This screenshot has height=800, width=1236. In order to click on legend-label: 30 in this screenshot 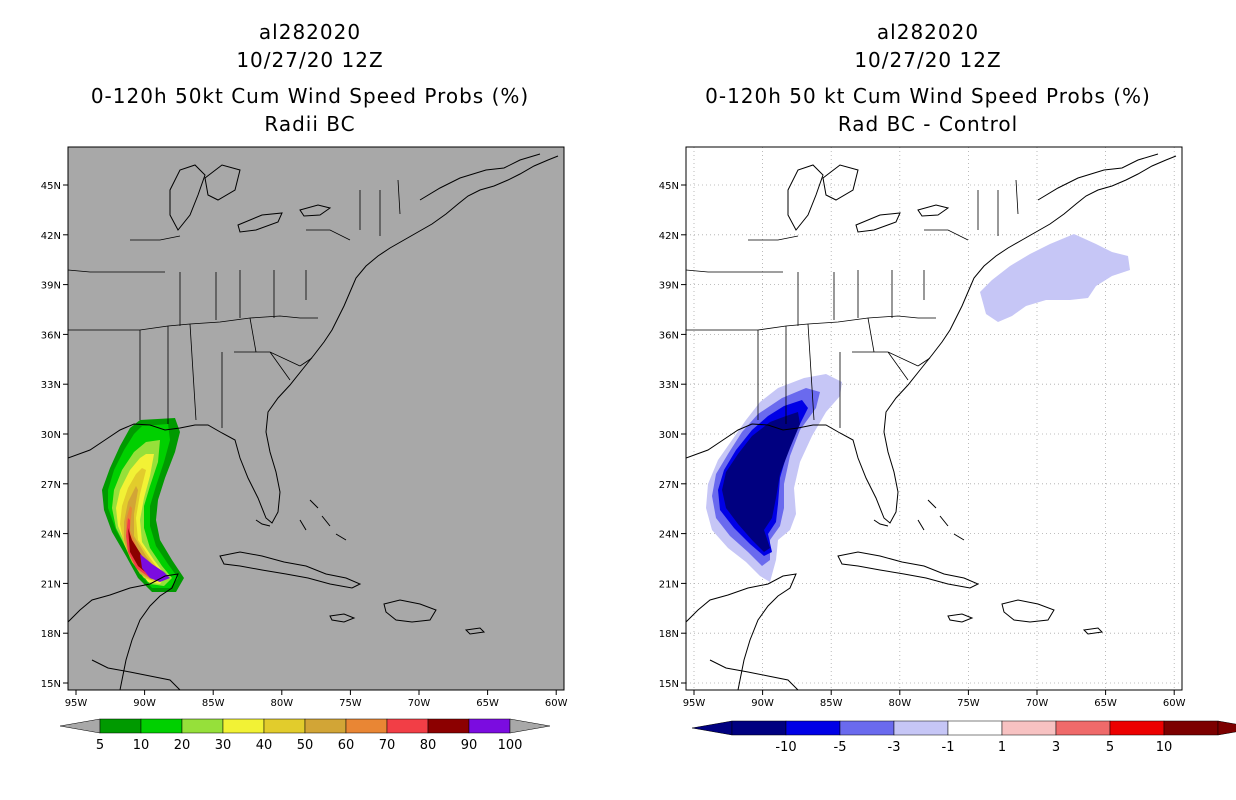, I will do `click(223, 745)`.